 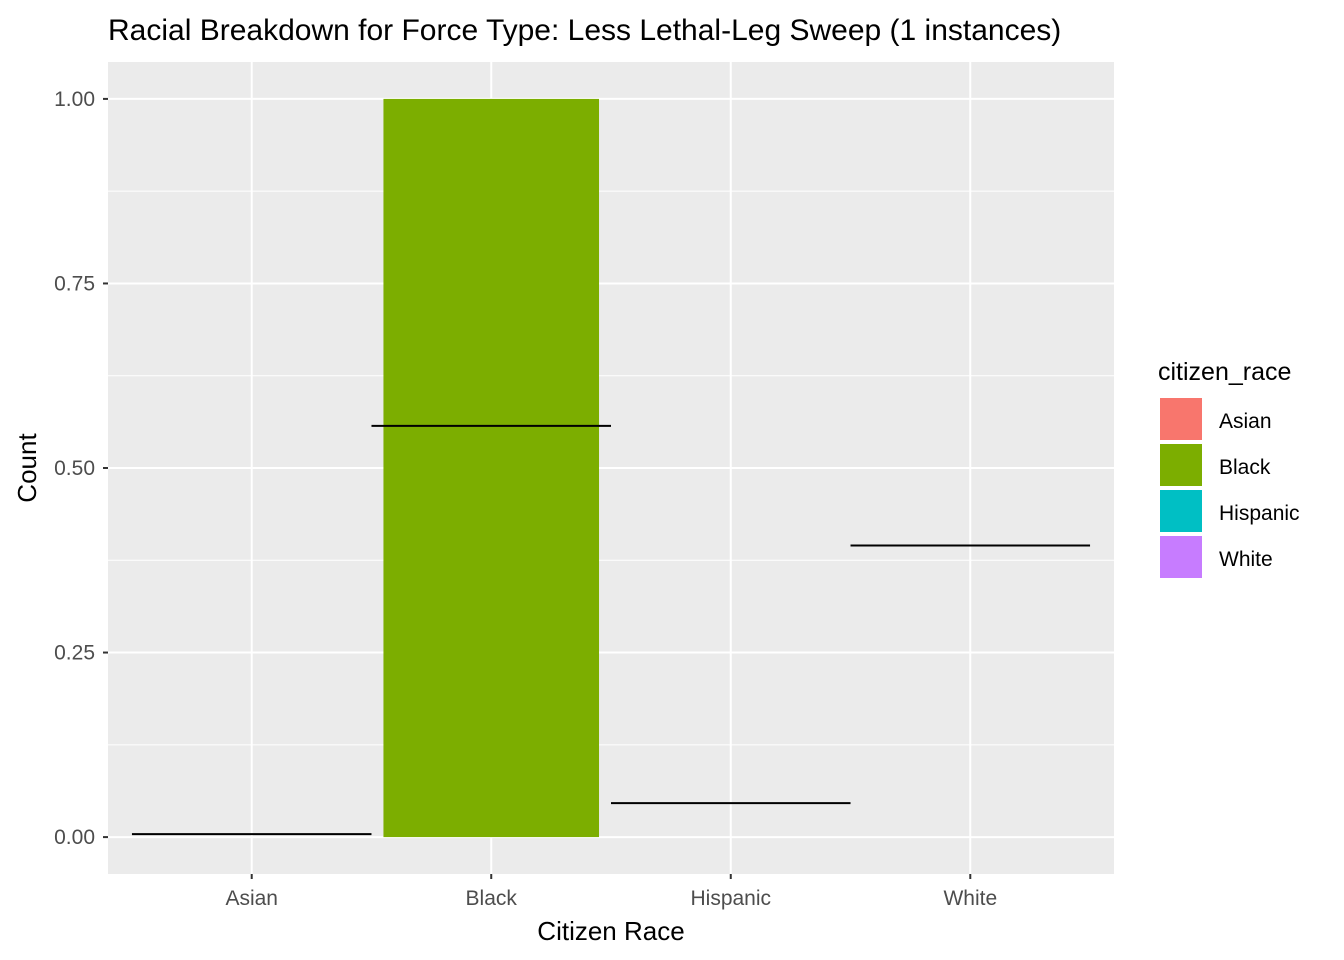 I want to click on y-tick-label: 0.25, so click(x=74, y=653).